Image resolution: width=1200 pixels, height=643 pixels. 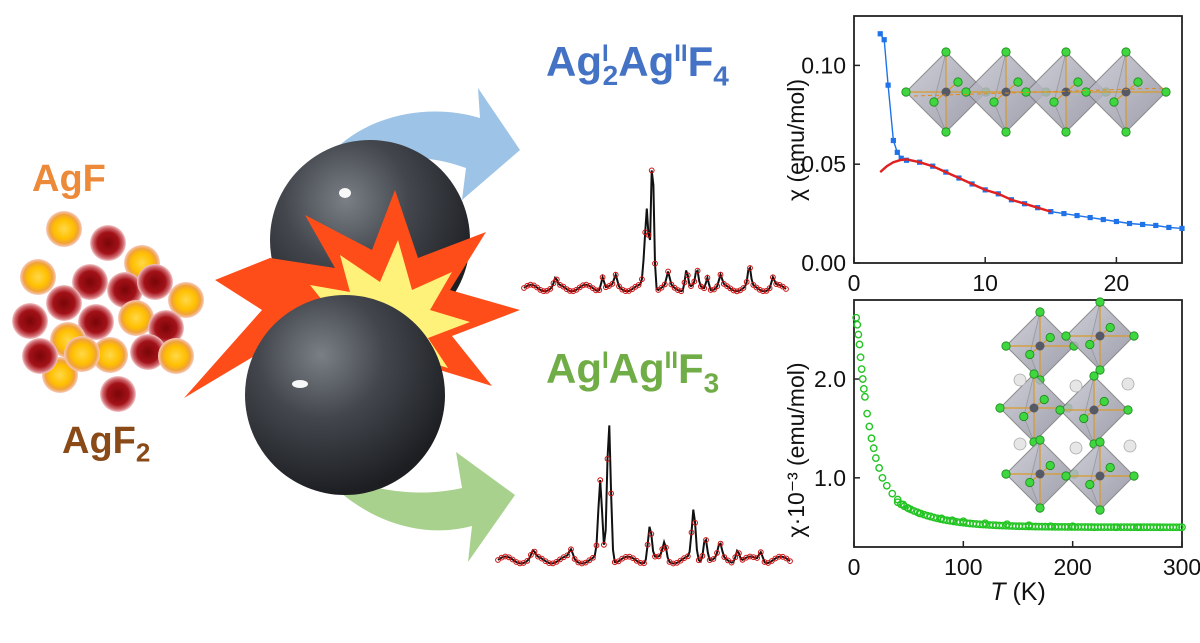 I want to click on label-product-agiiagiif4: AgI2AgIIF4, so click(x=637, y=65).